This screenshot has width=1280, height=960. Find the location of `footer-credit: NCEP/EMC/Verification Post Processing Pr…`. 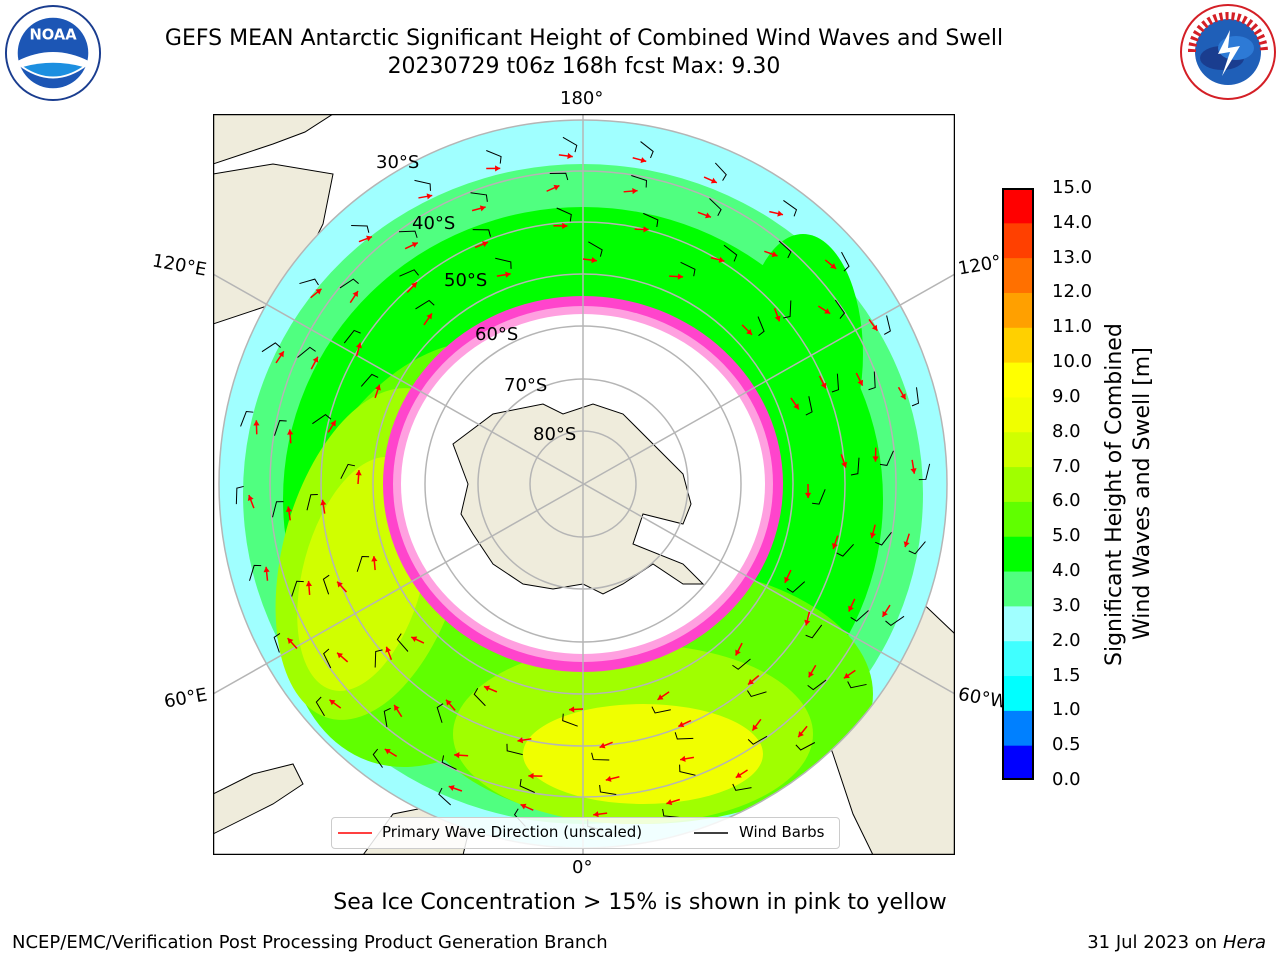

footer-credit: NCEP/EMC/Verification Post Processing Pr… is located at coordinates (310, 942).